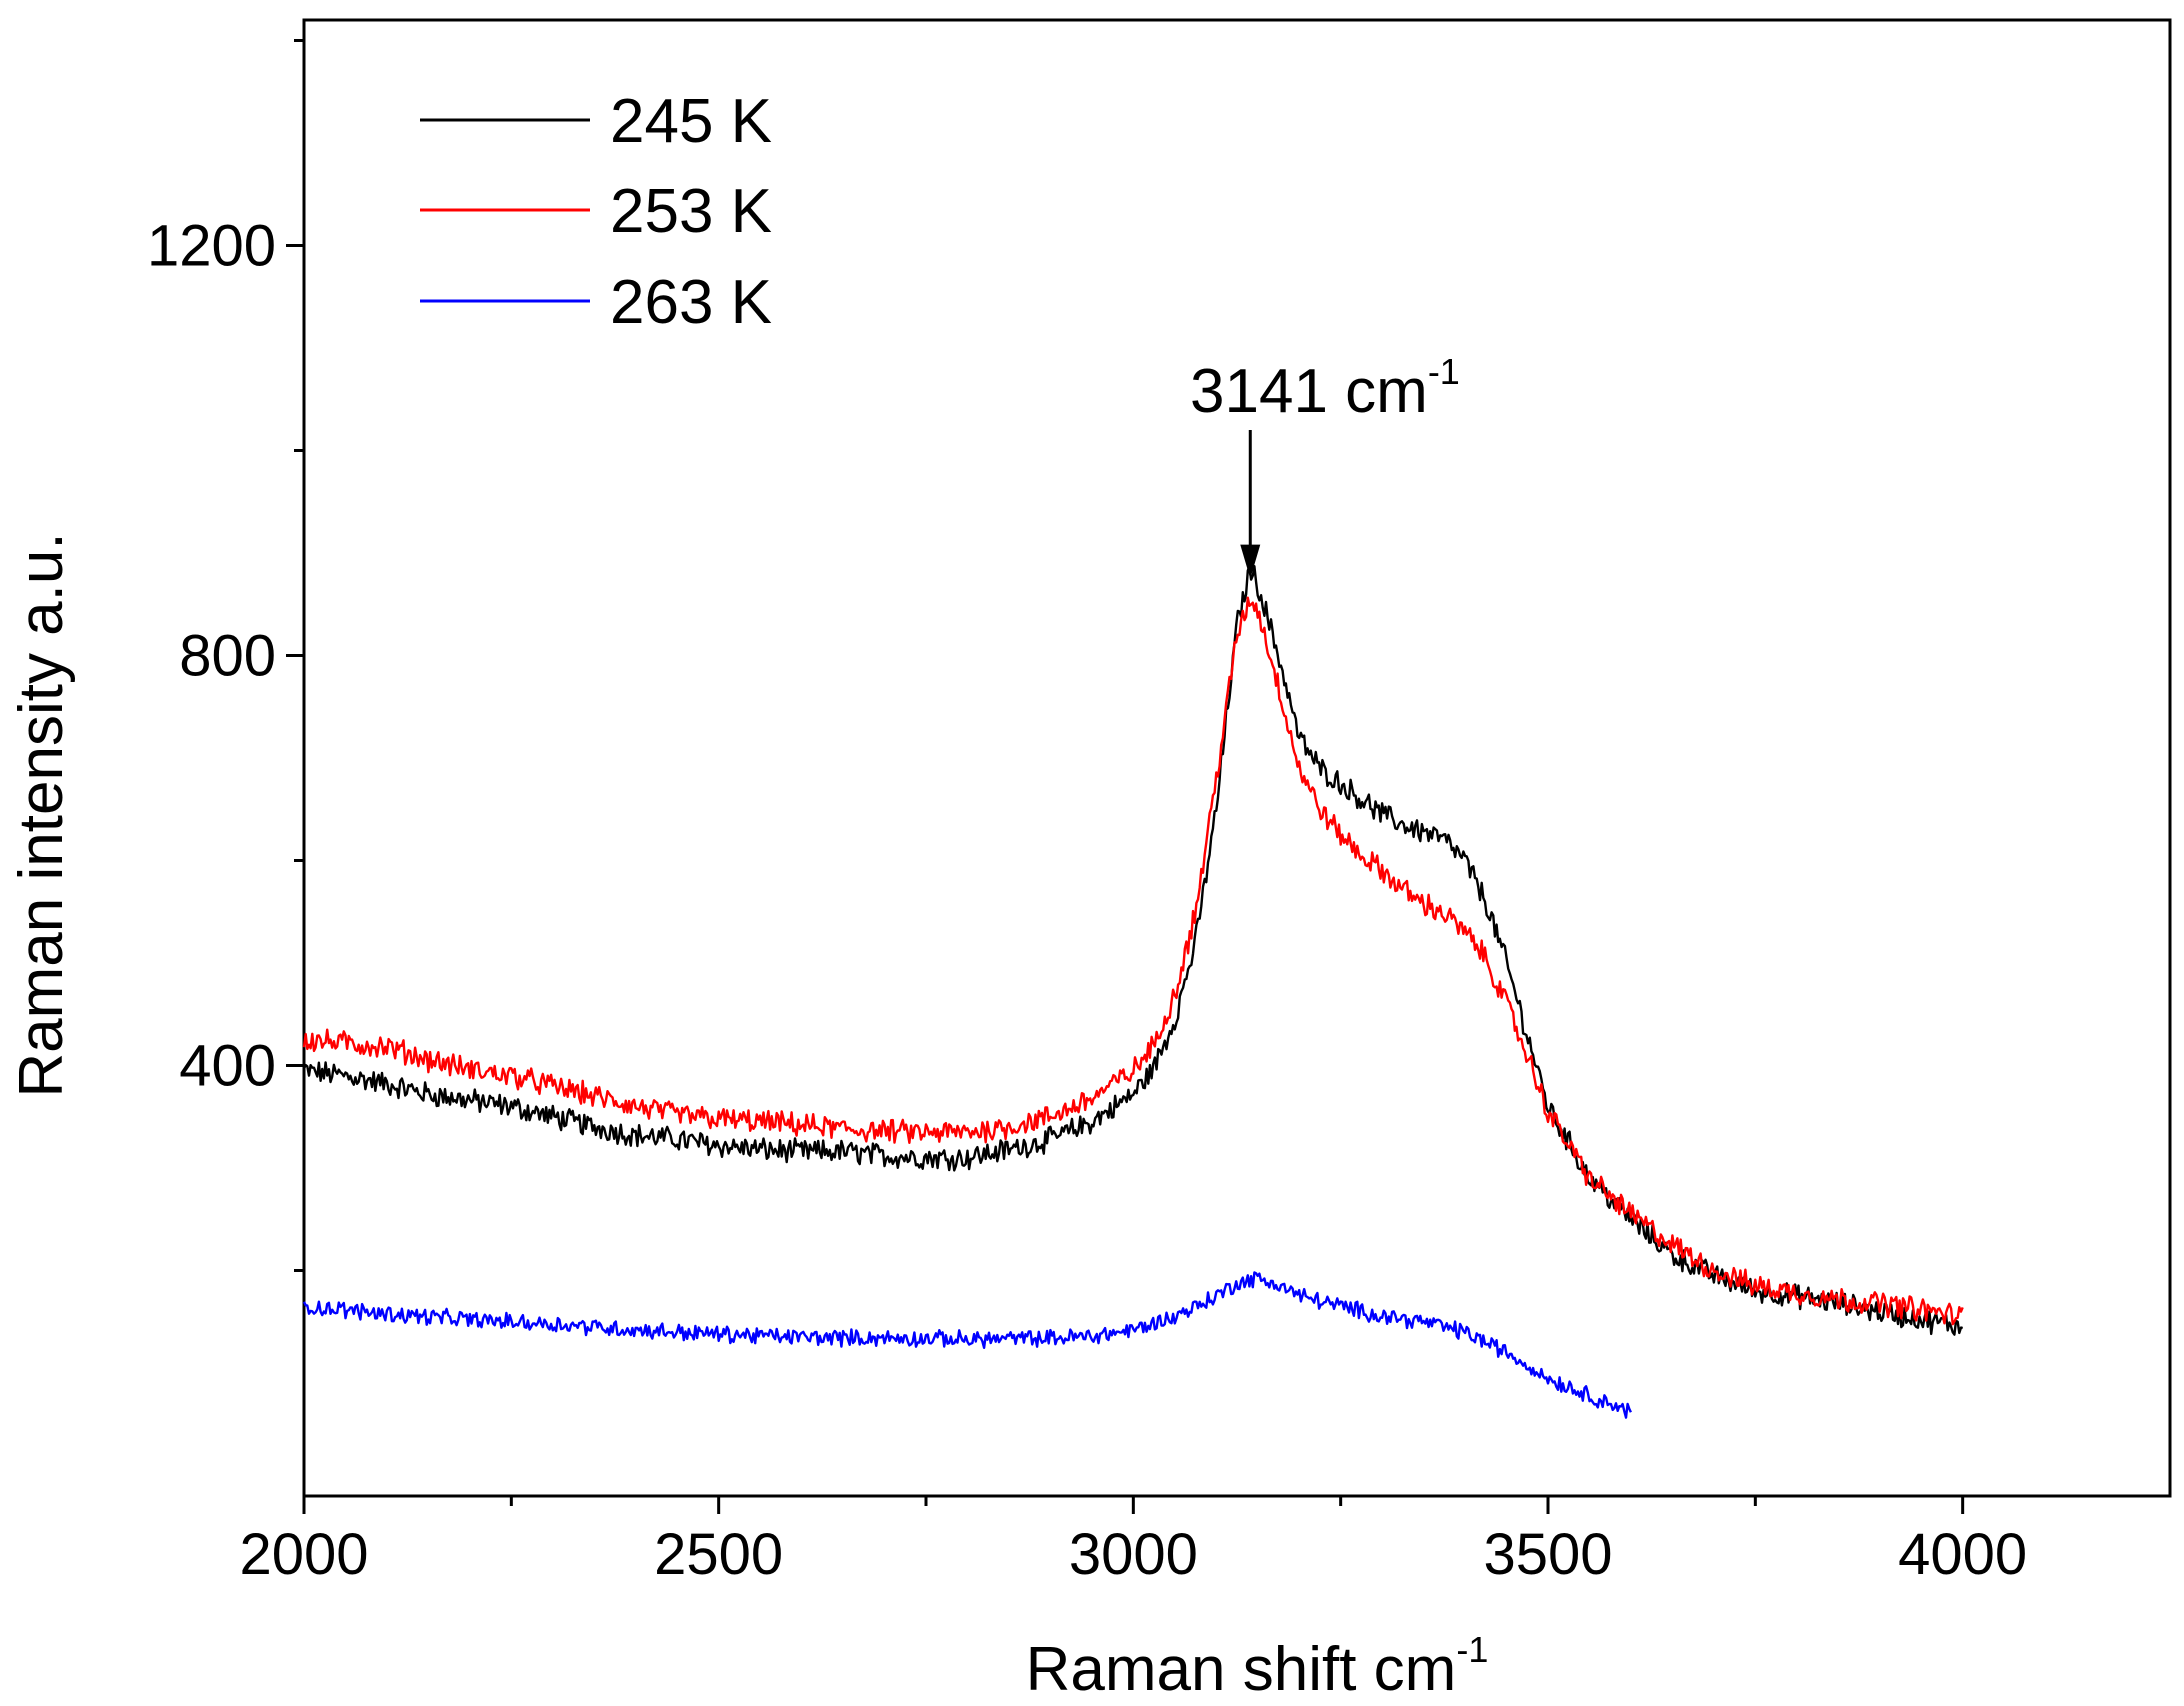 This screenshot has height=1706, width=2184. Describe the element at coordinates (1325, 465) in the screenshot. I see `peak-annotation: 3141 cm-1` at that location.